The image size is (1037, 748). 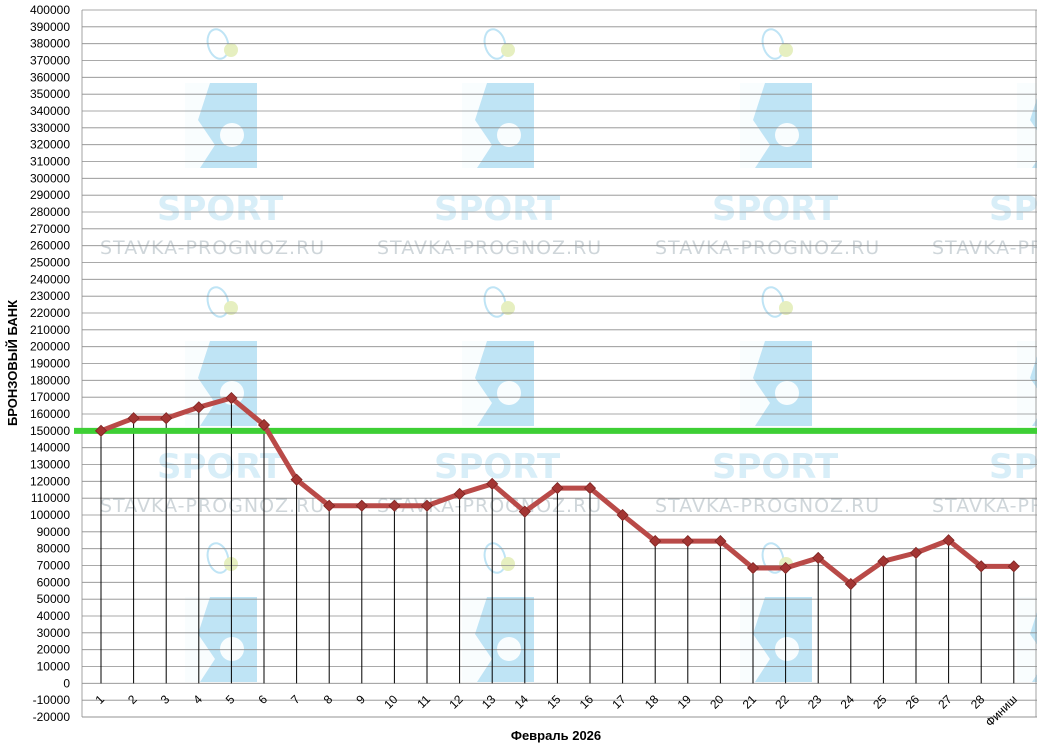 I want to click on y-tick-label: 220000, so click(x=50, y=313).